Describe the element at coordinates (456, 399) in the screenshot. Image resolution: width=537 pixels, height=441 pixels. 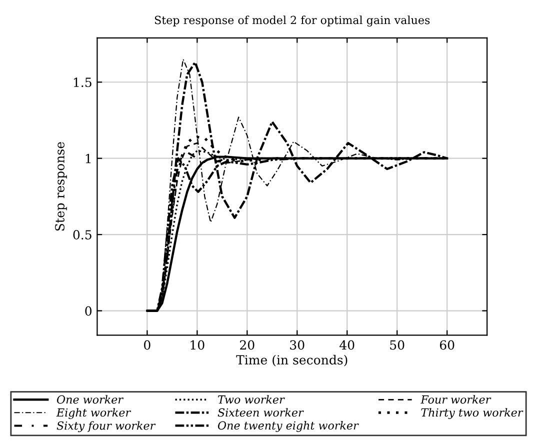
I see `legend-label: Four worker` at that location.